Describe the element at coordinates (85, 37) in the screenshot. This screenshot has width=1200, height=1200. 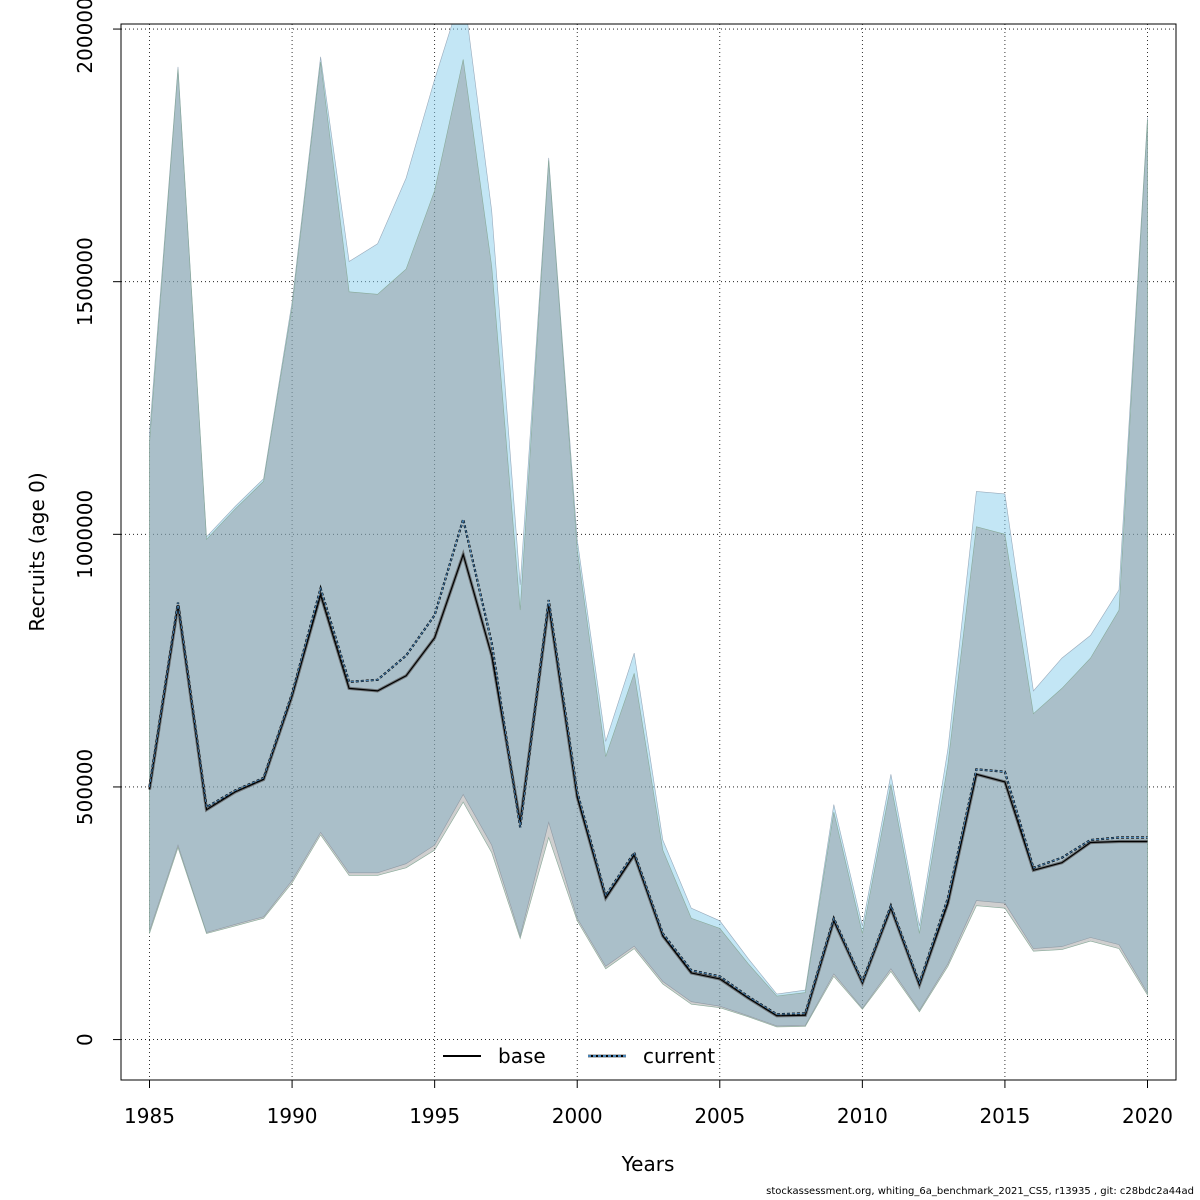
I see `y-tick-label: 2000000` at that location.